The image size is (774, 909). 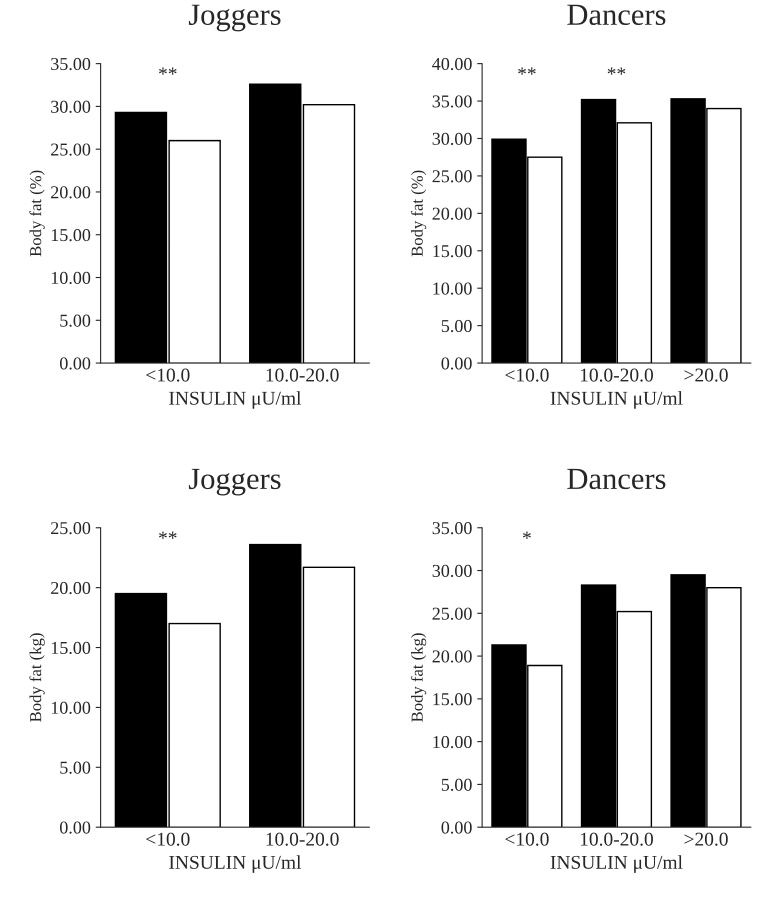 I want to click on annotation: *, so click(x=526, y=535).